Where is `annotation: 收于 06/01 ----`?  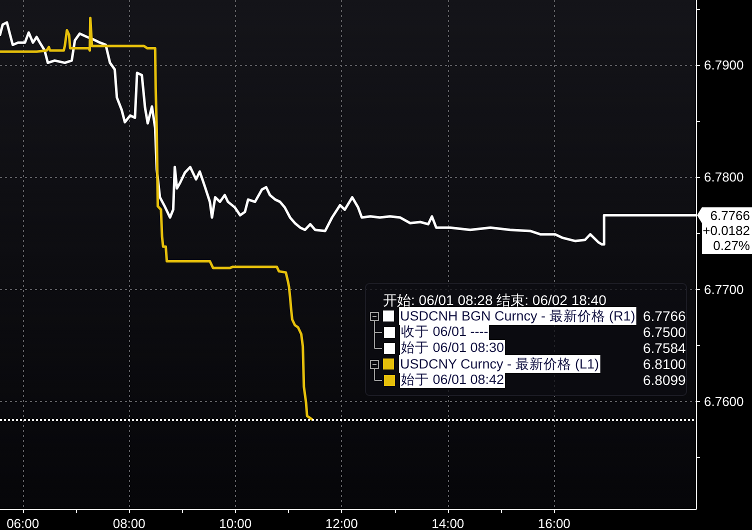
annotation: 收于 06/01 ---- is located at coordinates (445, 332).